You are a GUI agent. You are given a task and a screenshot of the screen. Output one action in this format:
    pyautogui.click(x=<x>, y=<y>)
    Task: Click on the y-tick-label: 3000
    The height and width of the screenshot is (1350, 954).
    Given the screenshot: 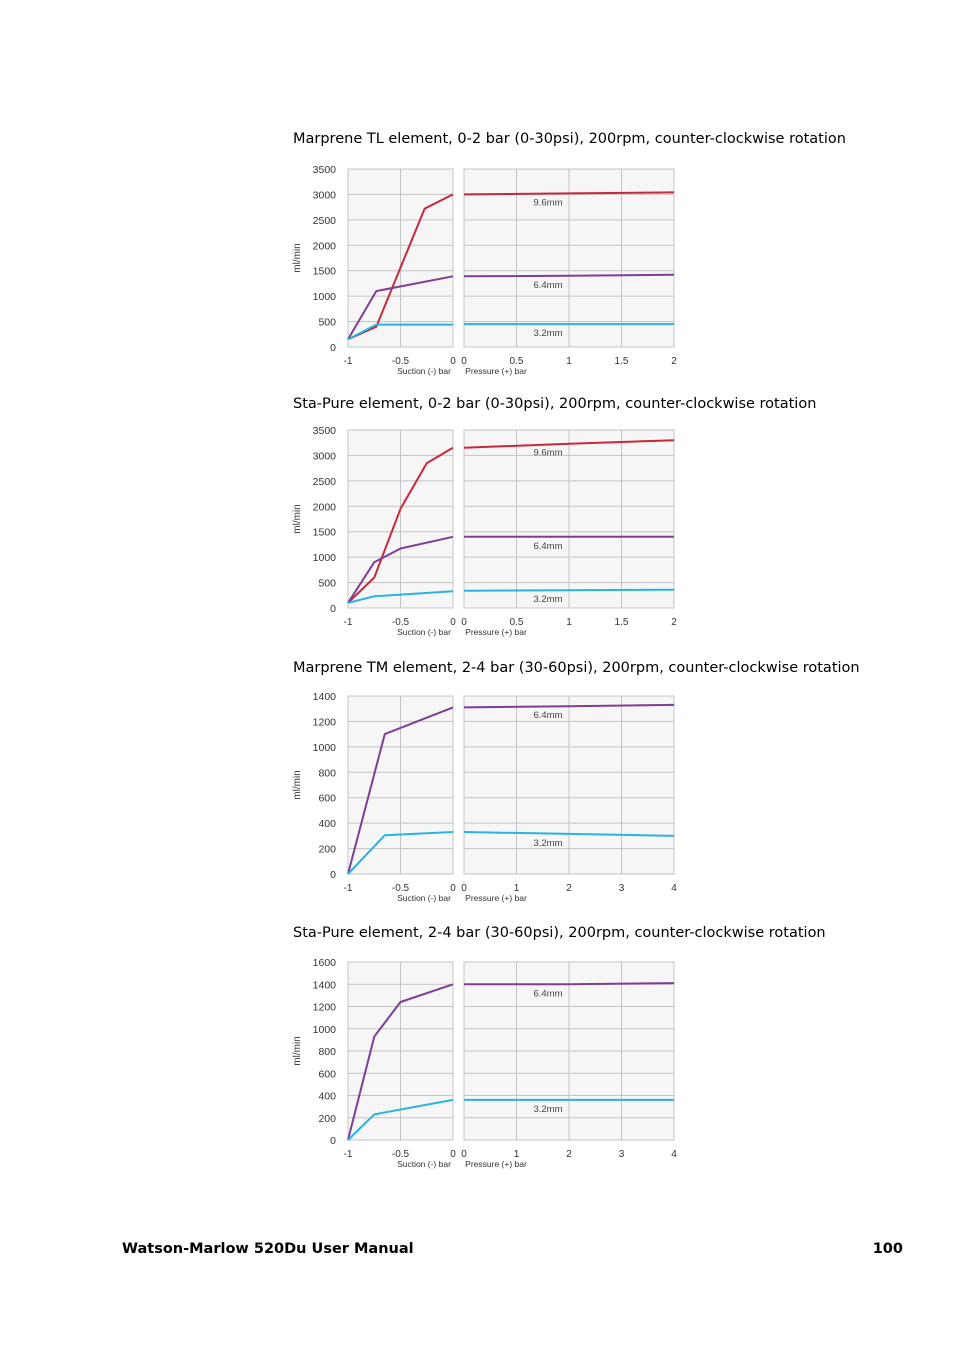 What is the action you would take?
    pyautogui.click(x=325, y=456)
    